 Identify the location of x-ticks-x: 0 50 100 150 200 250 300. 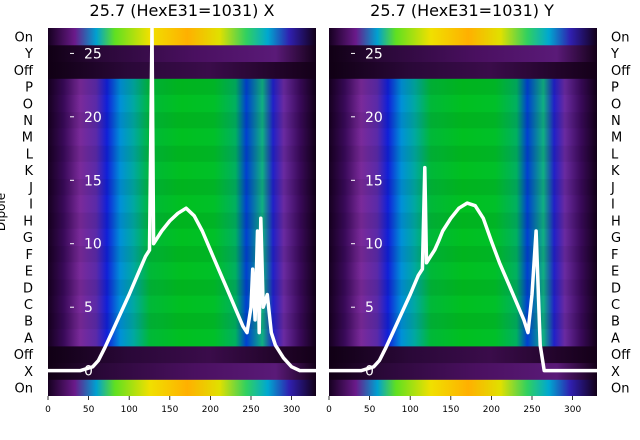
(172, 405).